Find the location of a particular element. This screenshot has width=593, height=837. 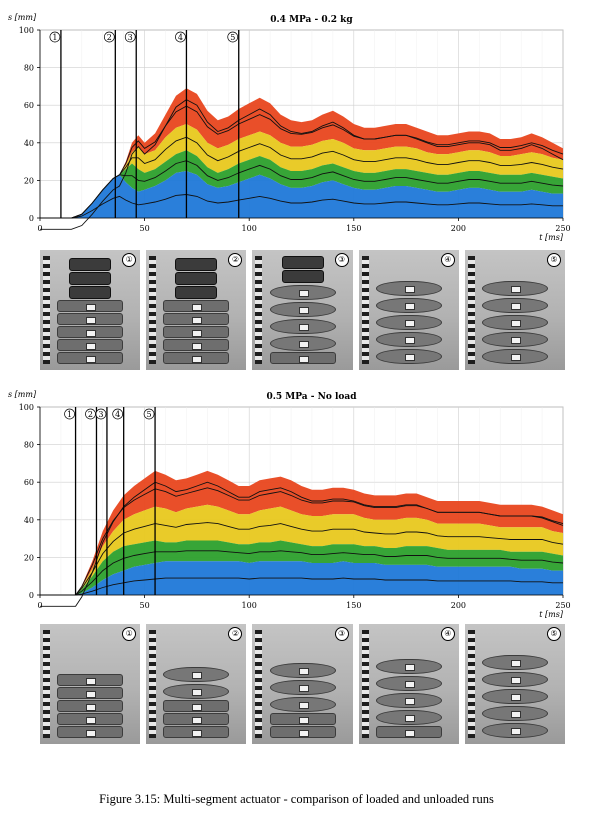

y-tick-label: 80 is located at coordinates (29, 68).